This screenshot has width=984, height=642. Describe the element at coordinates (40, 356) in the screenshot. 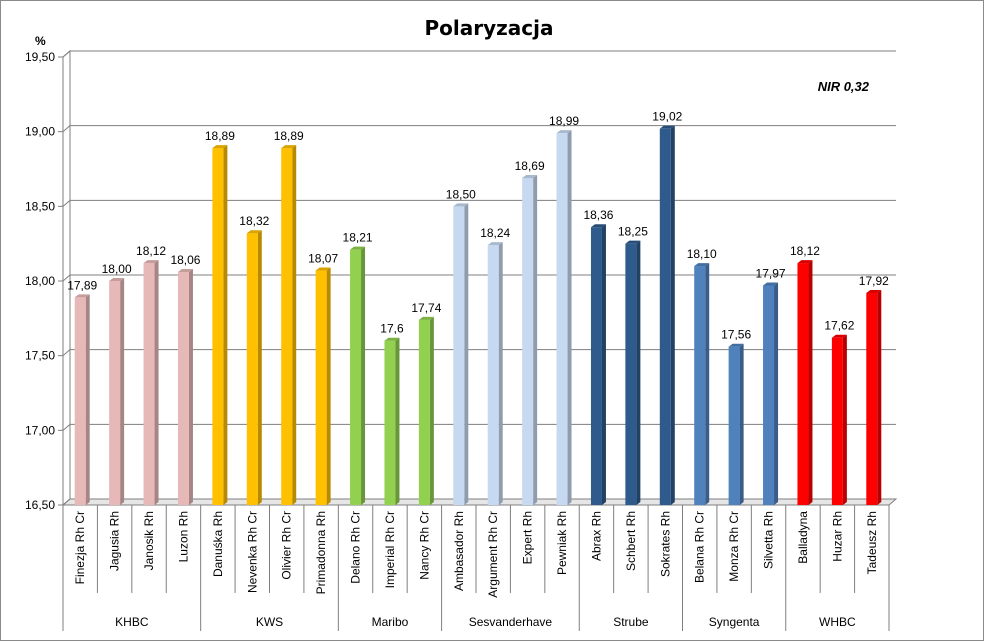

I see `y-tick-label: 17,50` at that location.